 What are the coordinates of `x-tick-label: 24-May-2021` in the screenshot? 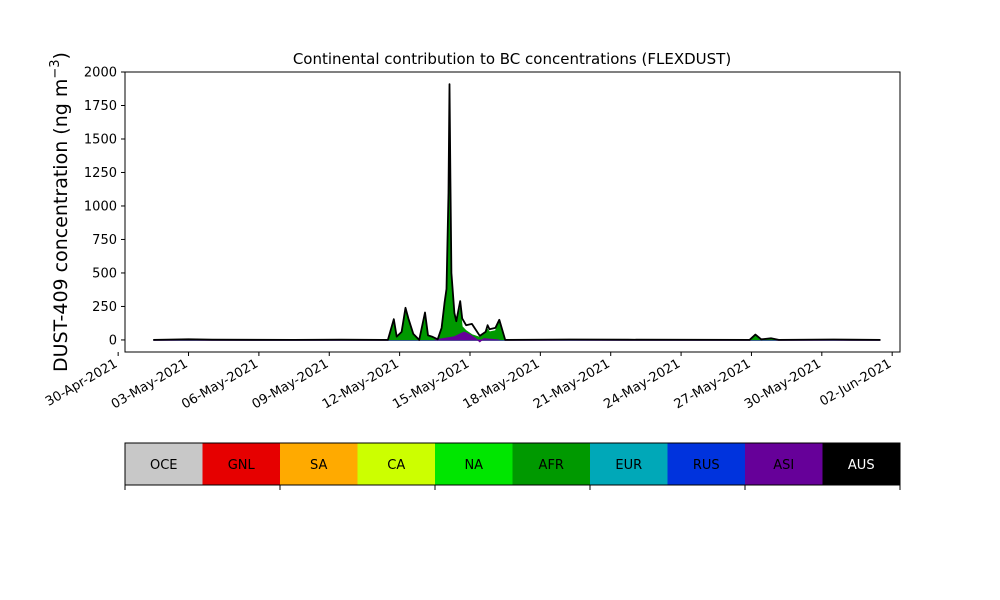 It's located at (642, 384).